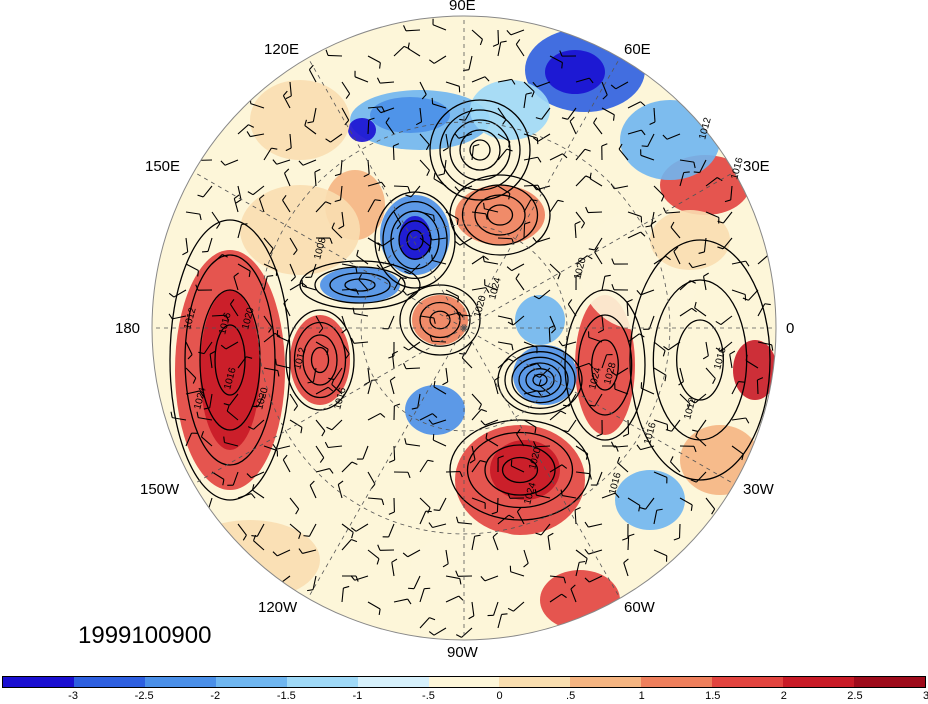 The width and height of the screenshot is (928, 704). What do you see at coordinates (712, 696) in the screenshot?
I see `colorbar-tick-label: 1.5` at bounding box center [712, 696].